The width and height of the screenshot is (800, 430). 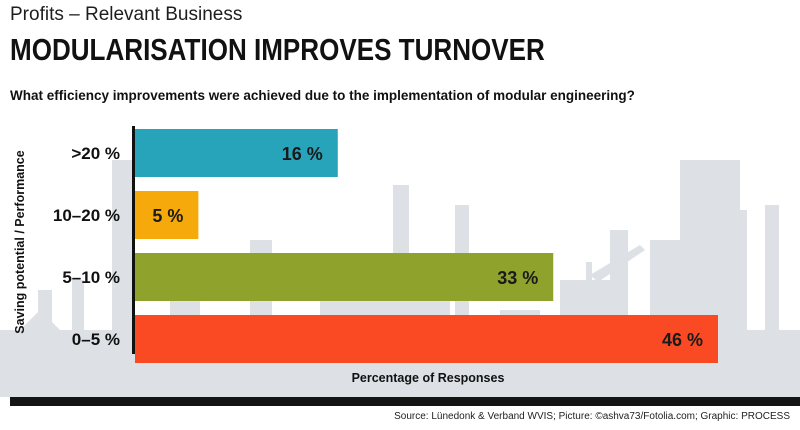 I want to click on kicker-text: Profits – Relevant Business, so click(x=126, y=14).